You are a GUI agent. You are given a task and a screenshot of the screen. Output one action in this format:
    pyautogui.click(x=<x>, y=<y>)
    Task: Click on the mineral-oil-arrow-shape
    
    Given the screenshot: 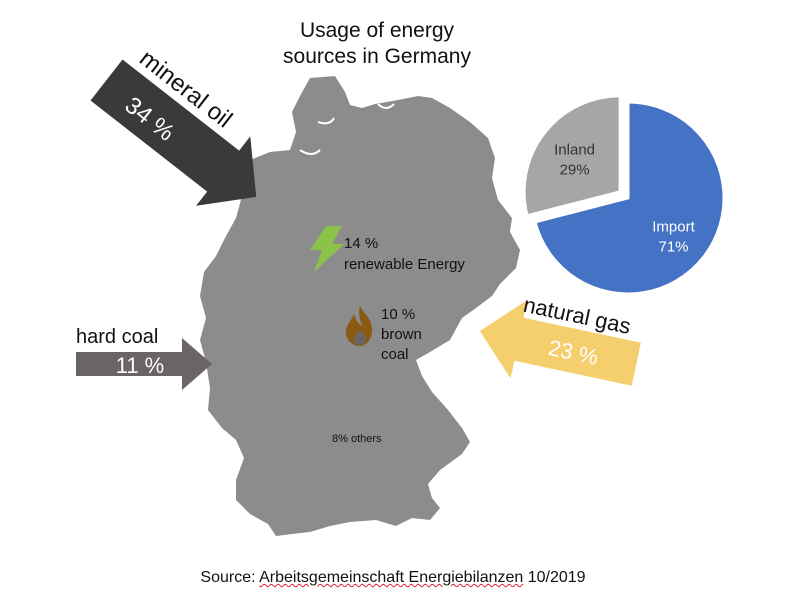 What is the action you would take?
    pyautogui.click(x=173, y=132)
    